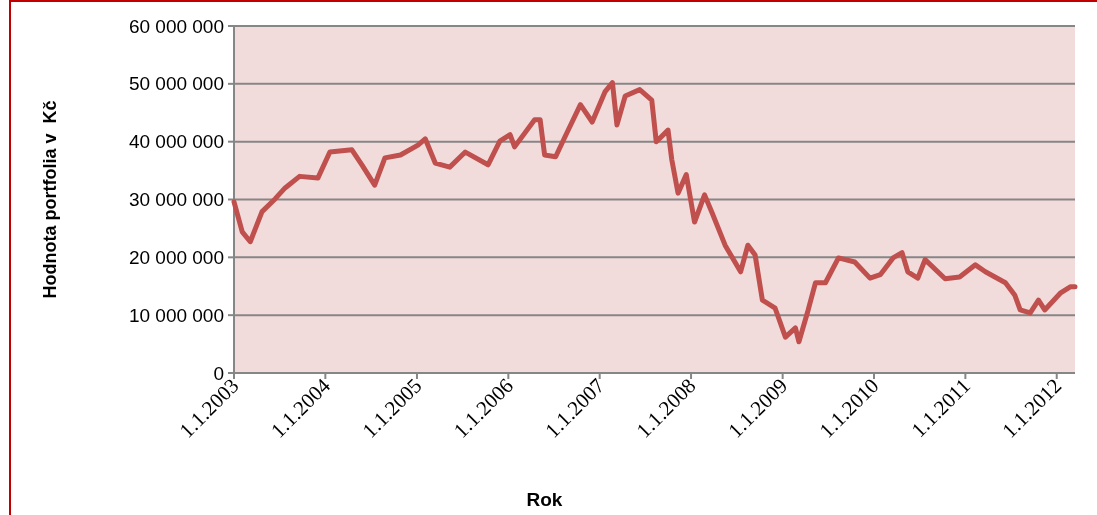  Describe the element at coordinates (544, 499) in the screenshot. I see `x-axis-title: Rok` at that location.